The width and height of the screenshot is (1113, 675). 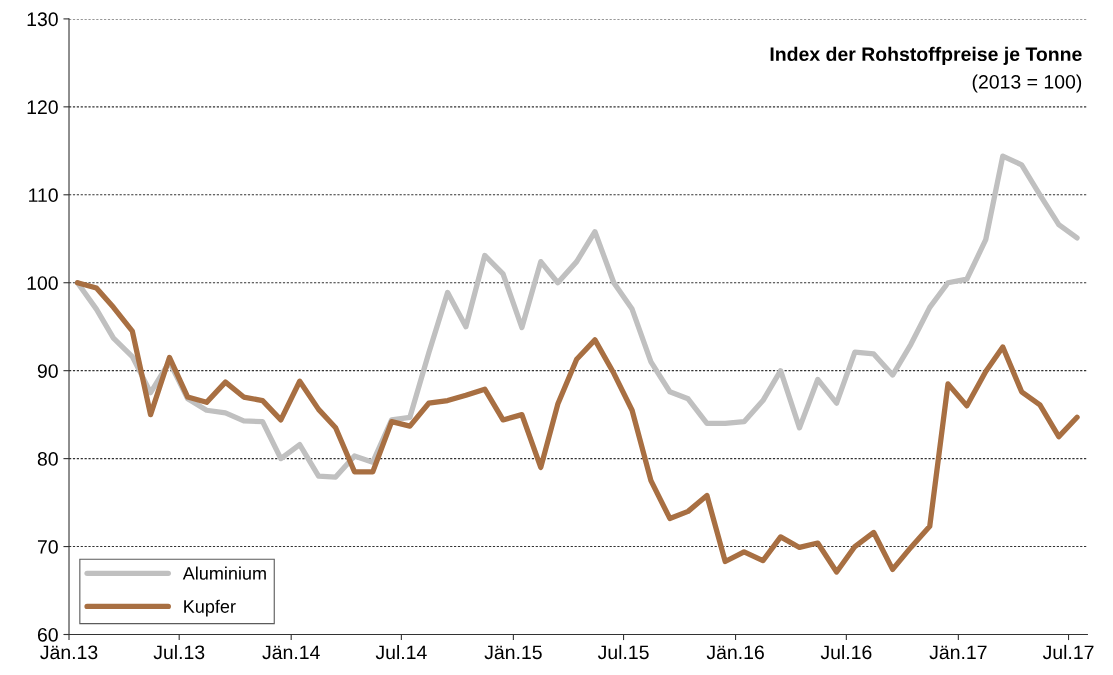 I want to click on y-tick-label: 60, so click(x=47, y=634).